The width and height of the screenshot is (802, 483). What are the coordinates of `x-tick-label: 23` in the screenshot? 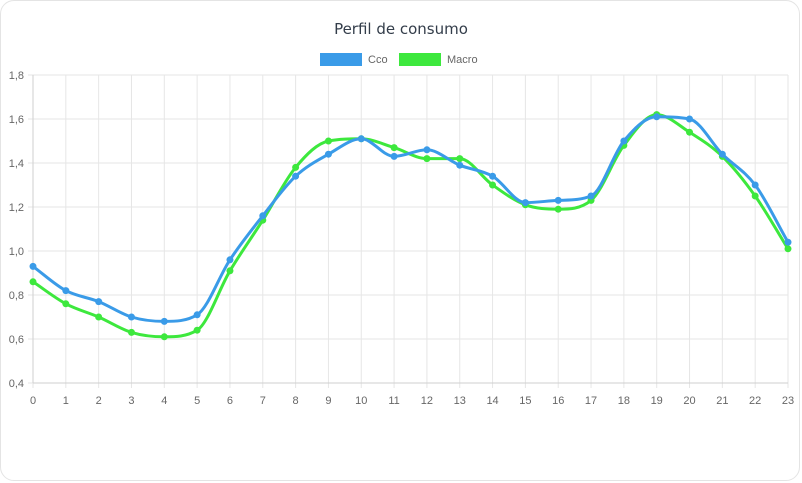 It's located at (788, 401).